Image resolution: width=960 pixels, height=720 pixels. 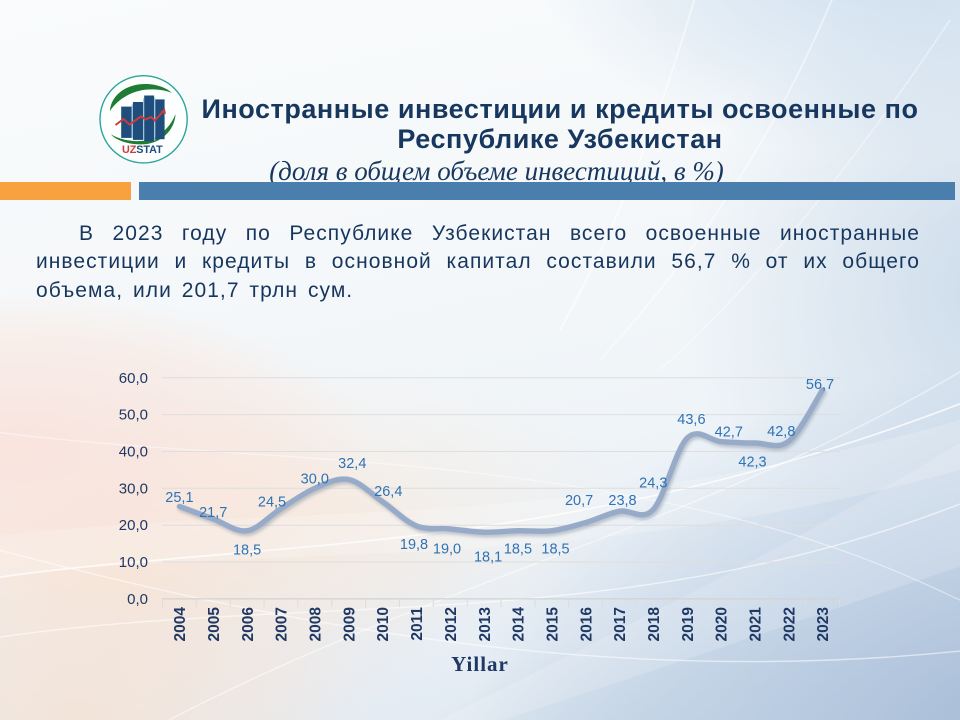 I want to click on svg-text: 42,3, so click(x=752, y=462).